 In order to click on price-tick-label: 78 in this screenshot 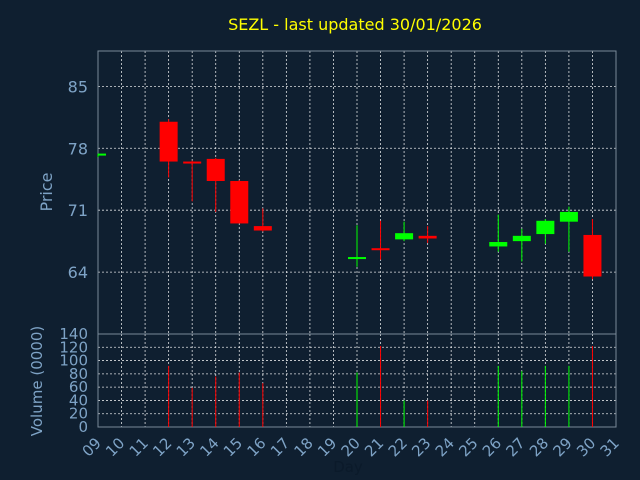, I will do `click(78, 148)`.